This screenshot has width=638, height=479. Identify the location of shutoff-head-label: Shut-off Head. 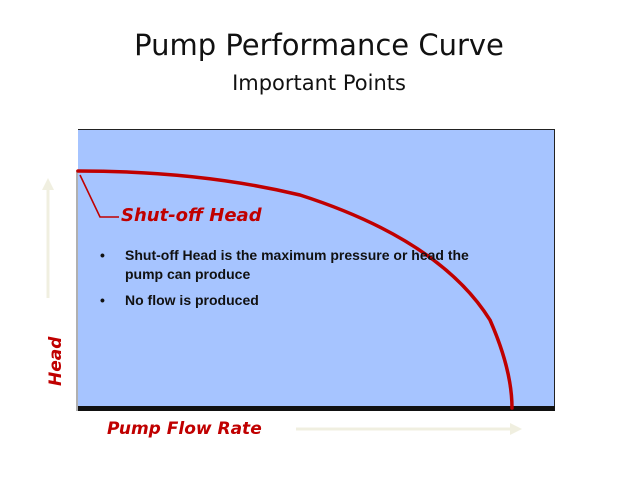
(191, 215).